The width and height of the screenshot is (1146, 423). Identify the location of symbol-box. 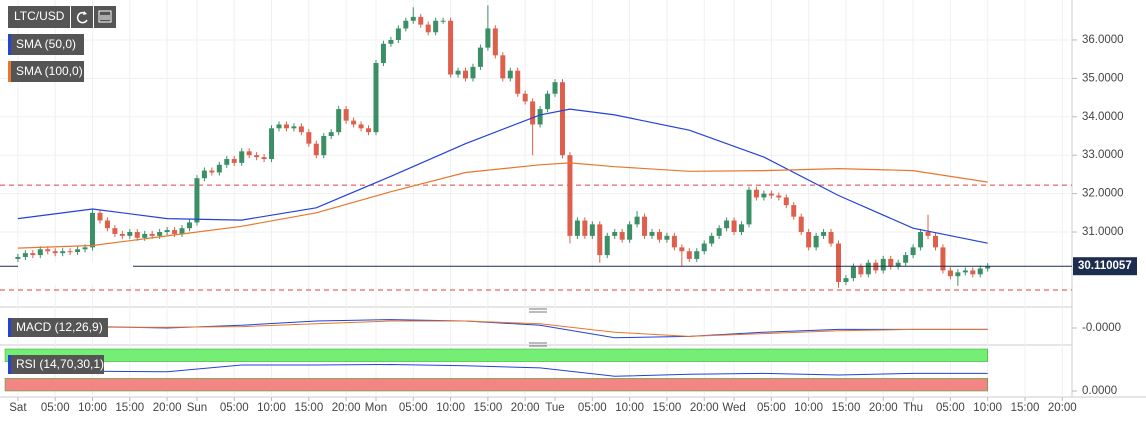
(39, 17).